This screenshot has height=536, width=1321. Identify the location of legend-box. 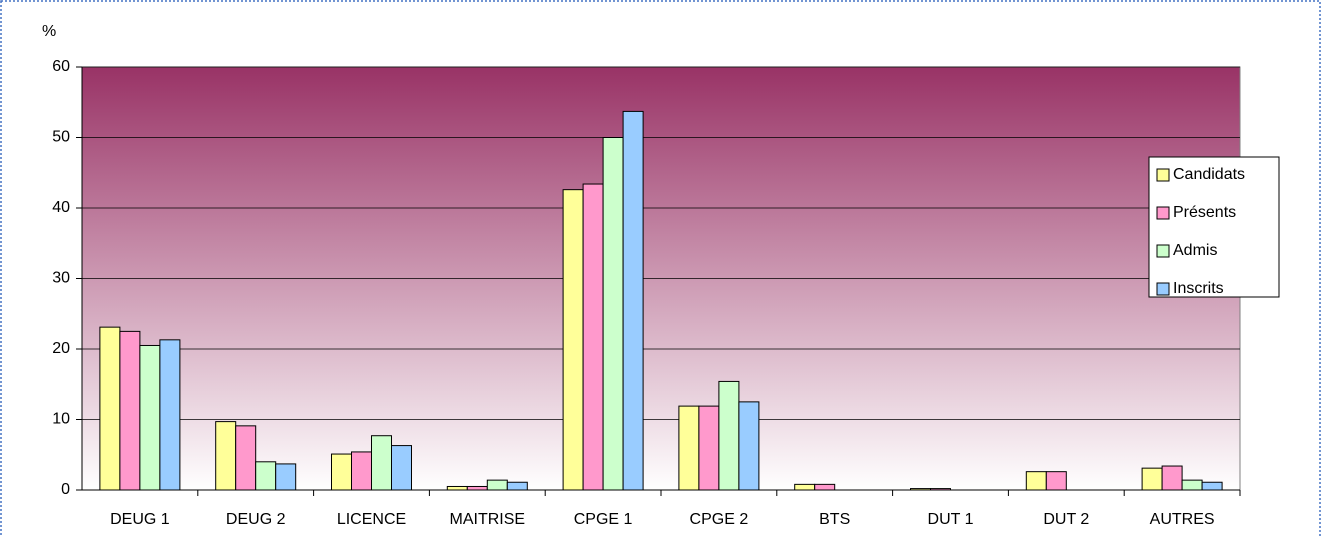
(1214, 227).